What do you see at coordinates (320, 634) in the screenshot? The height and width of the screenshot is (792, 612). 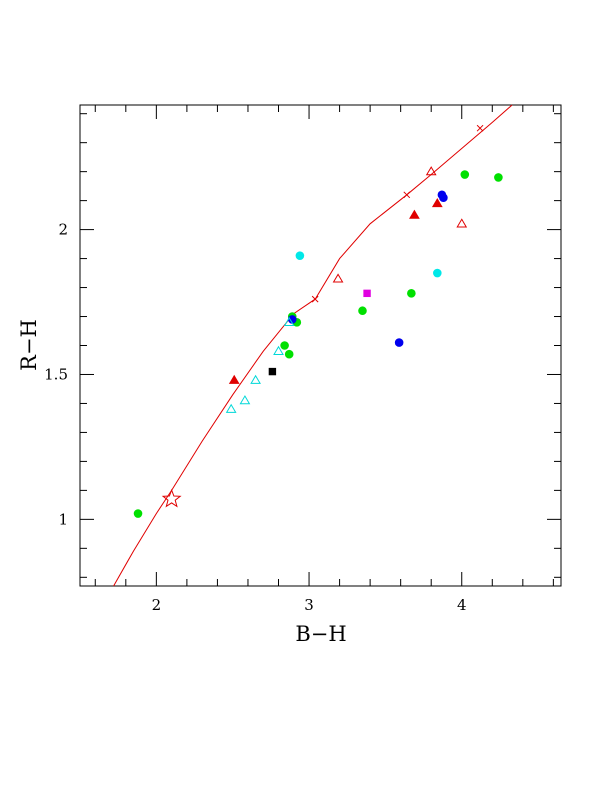 I see `x-axis-title: B−H` at bounding box center [320, 634].